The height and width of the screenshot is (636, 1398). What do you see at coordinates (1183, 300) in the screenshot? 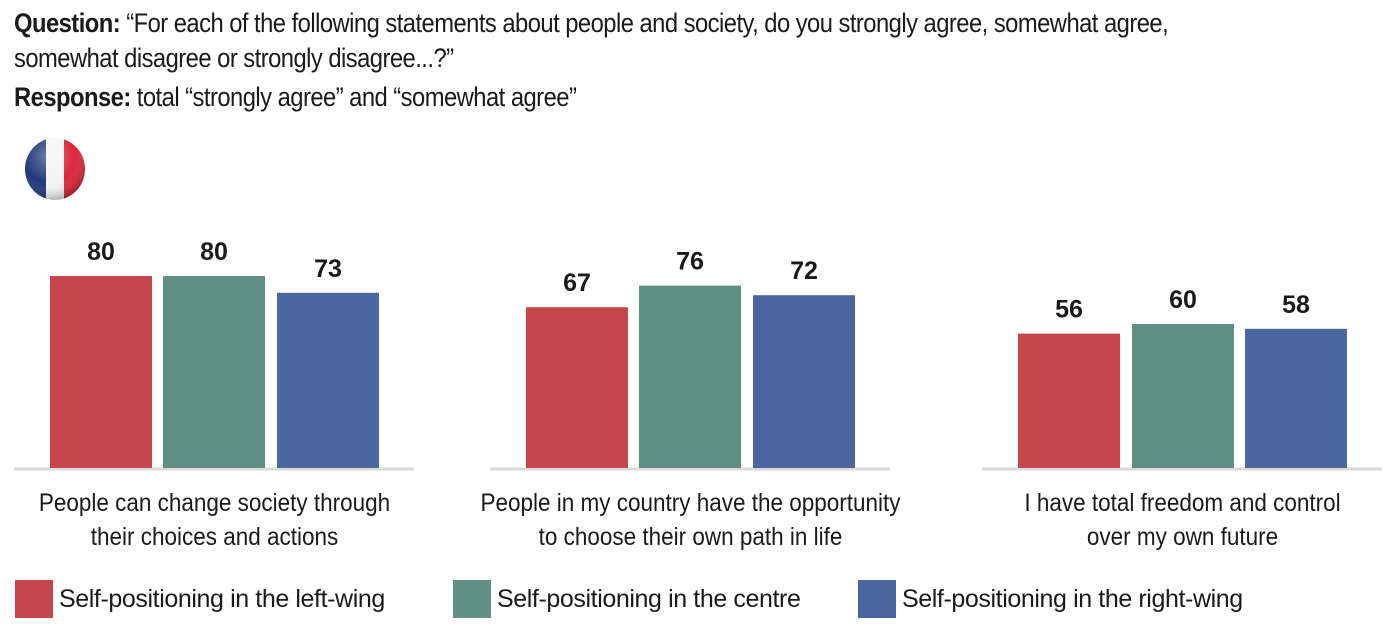
I see `data-label: 60` at bounding box center [1183, 300].